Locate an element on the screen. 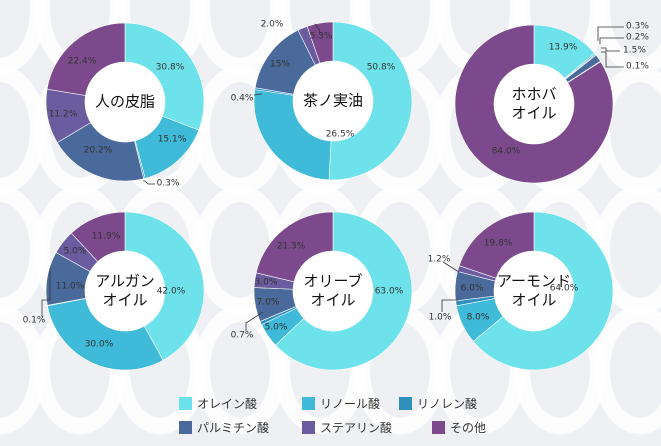 This screenshot has width=661, height=446. legend-item-oleic: オレイン酸 is located at coordinates (218, 403).